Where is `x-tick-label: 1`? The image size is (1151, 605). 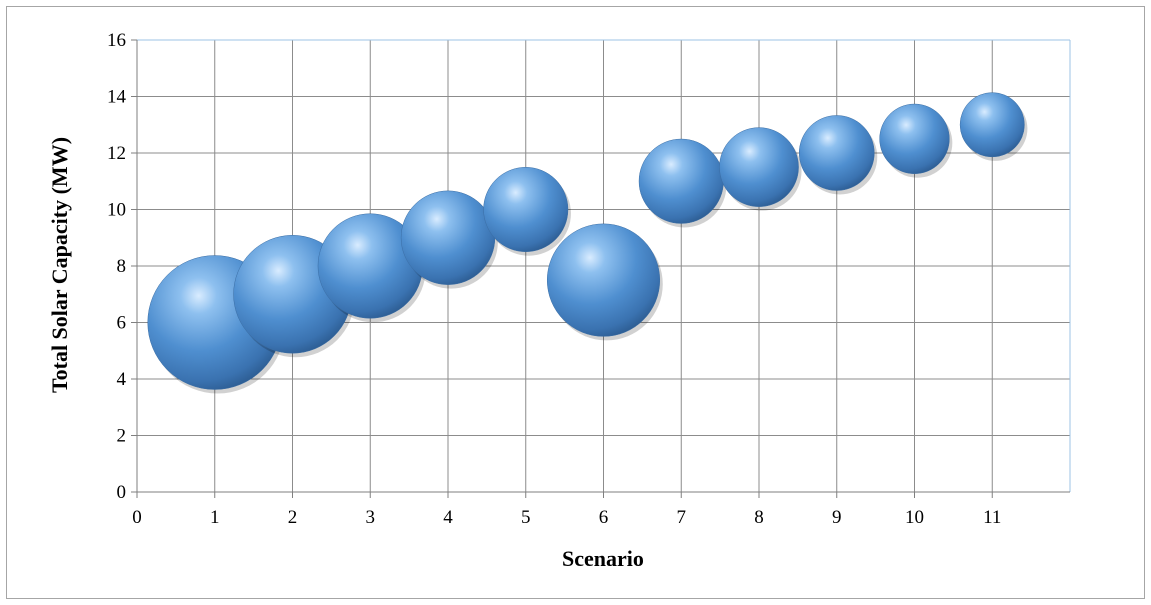
x-tick-label: 1 is located at coordinates (215, 517).